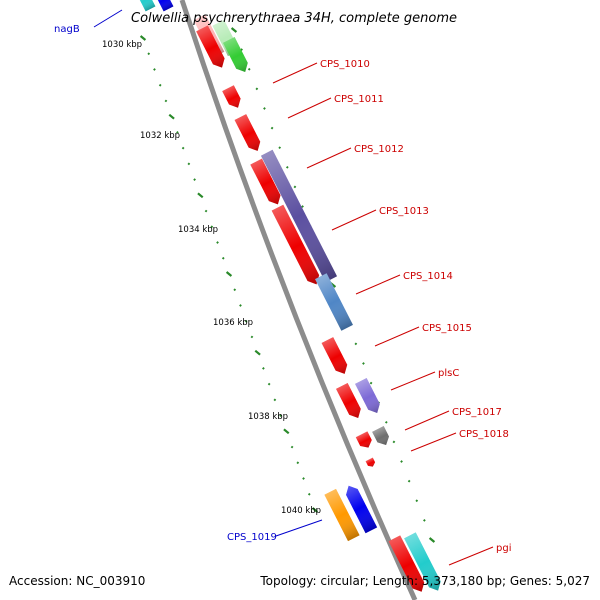 The width and height of the screenshot is (600, 600). Describe the element at coordinates (164, 6) in the screenshot. I see `gene-nagb` at that location.